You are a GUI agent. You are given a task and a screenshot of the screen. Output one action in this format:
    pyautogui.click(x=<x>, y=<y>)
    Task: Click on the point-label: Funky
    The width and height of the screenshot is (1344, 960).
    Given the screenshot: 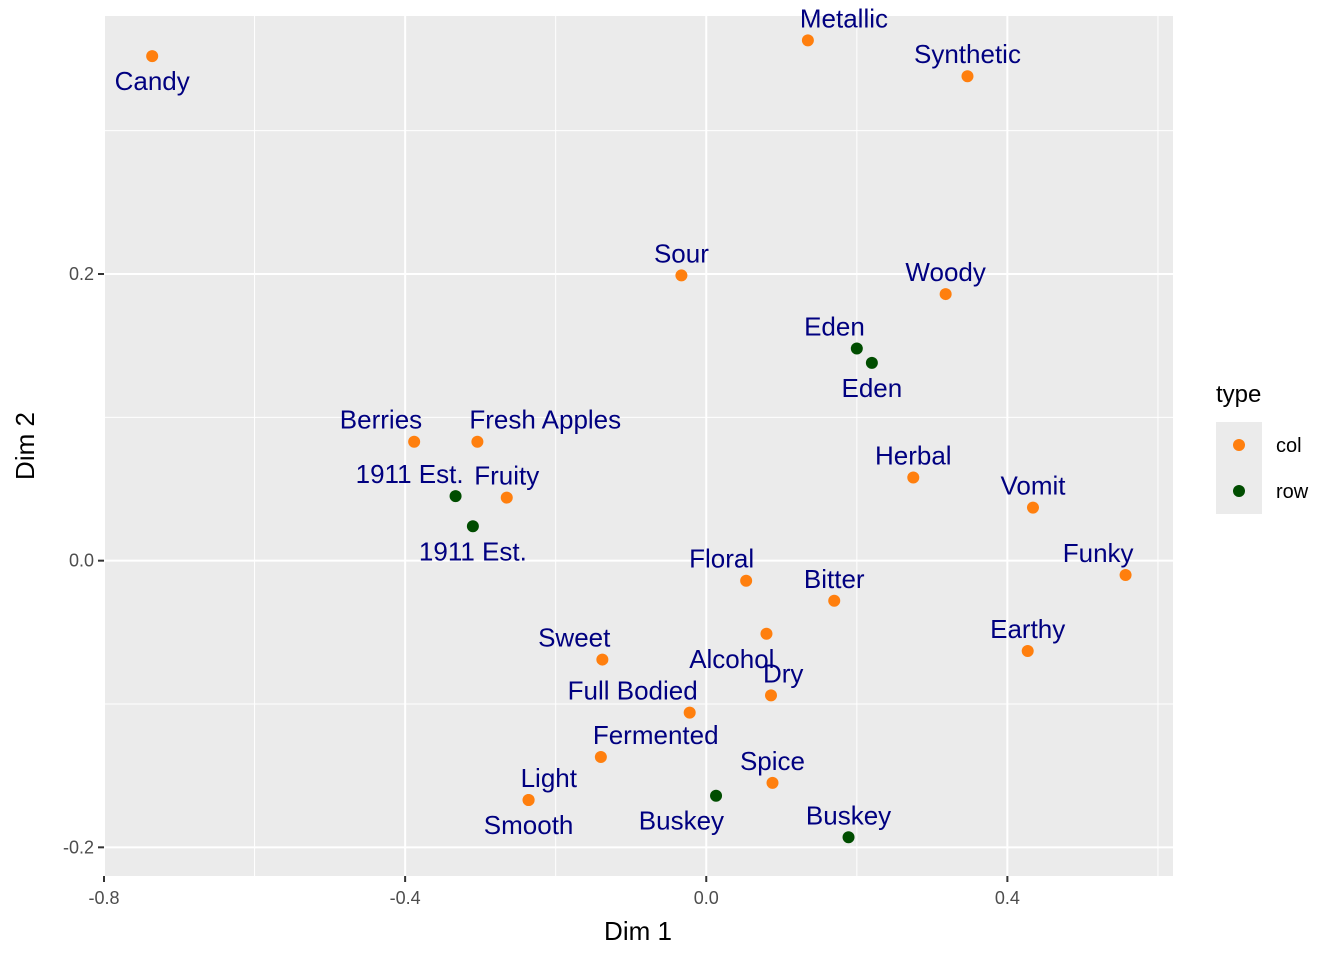 What is the action you would take?
    pyautogui.click(x=1098, y=553)
    